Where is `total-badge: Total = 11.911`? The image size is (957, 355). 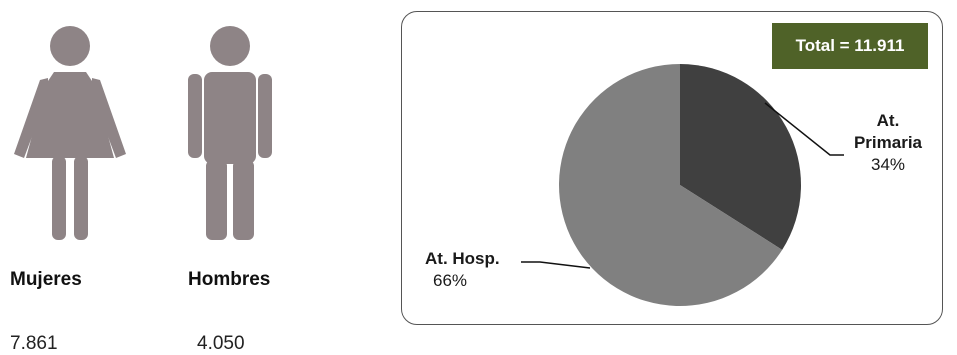
total-badge: Total = 11.911 is located at coordinates (850, 46).